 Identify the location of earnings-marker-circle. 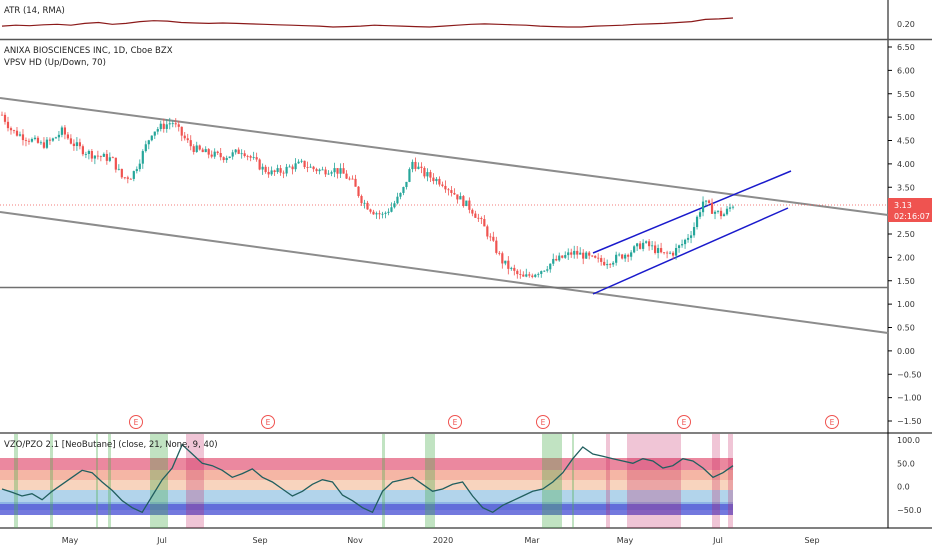
(543, 422).